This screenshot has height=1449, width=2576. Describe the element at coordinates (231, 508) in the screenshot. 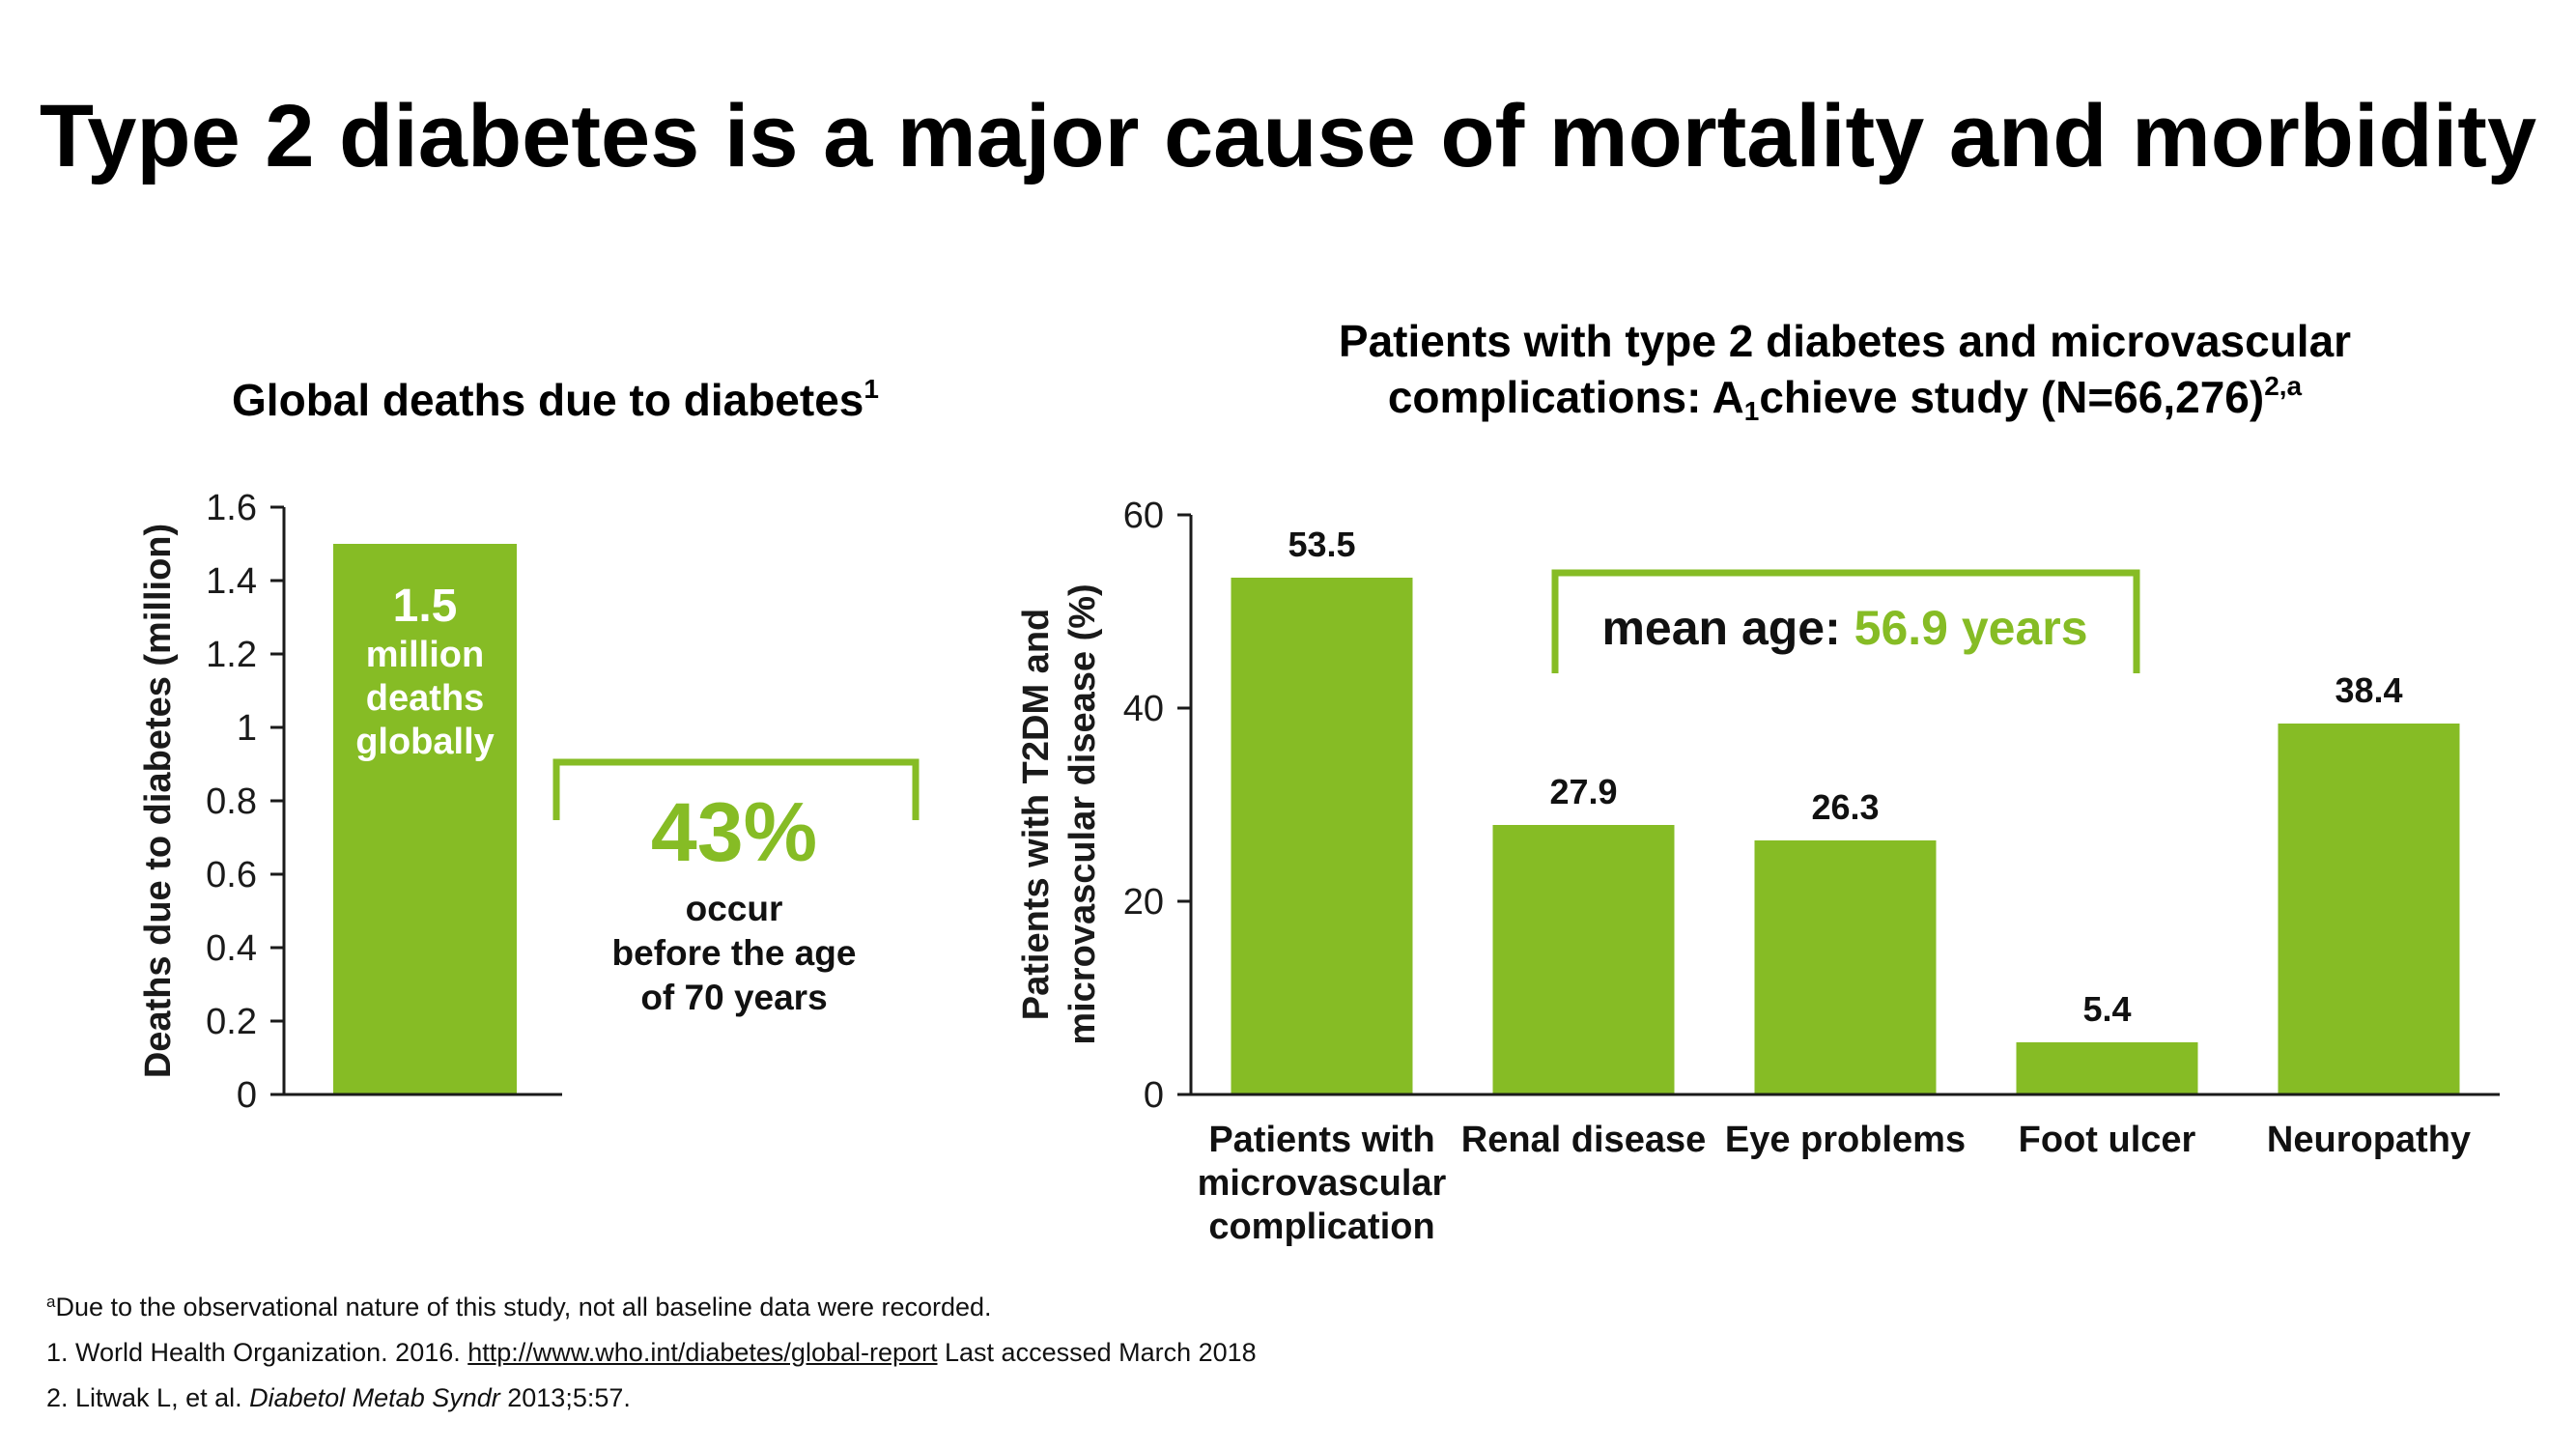

I see `left-y-tick-label: 1.6` at that location.